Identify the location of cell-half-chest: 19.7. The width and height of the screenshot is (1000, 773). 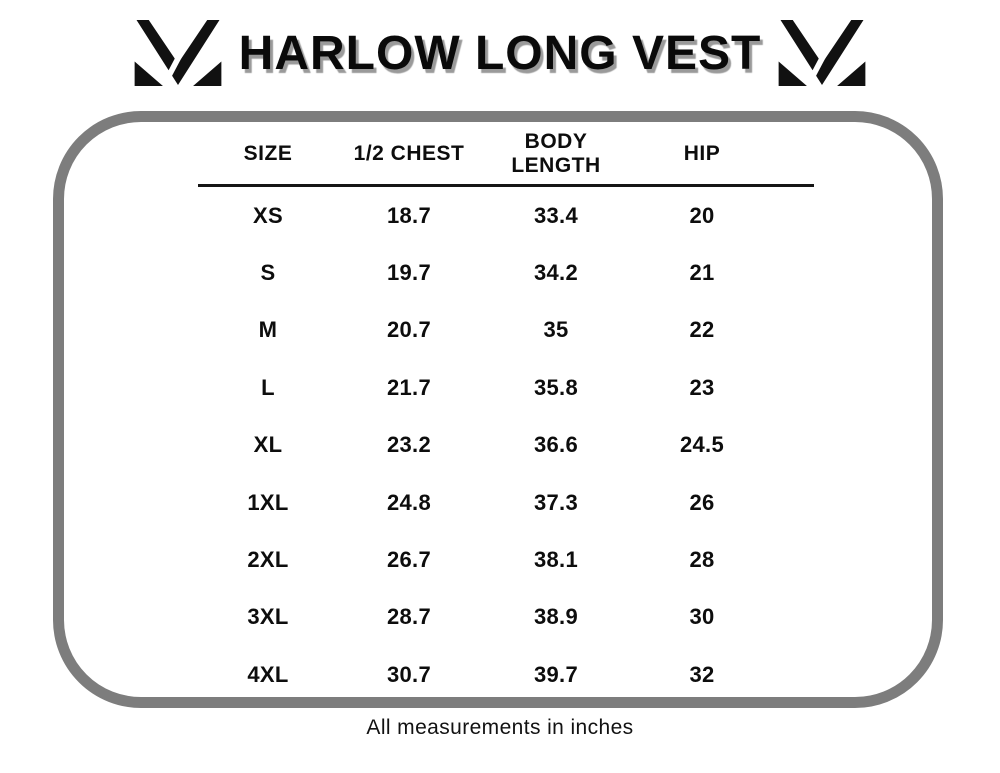
(409, 273).